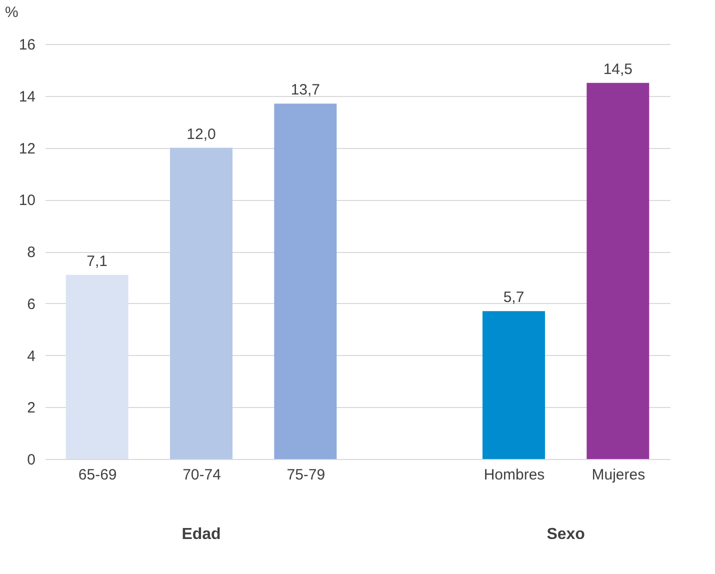 The height and width of the screenshot is (574, 715). Describe the element at coordinates (31, 408) in the screenshot. I see `y-tick-label: 2` at that location.